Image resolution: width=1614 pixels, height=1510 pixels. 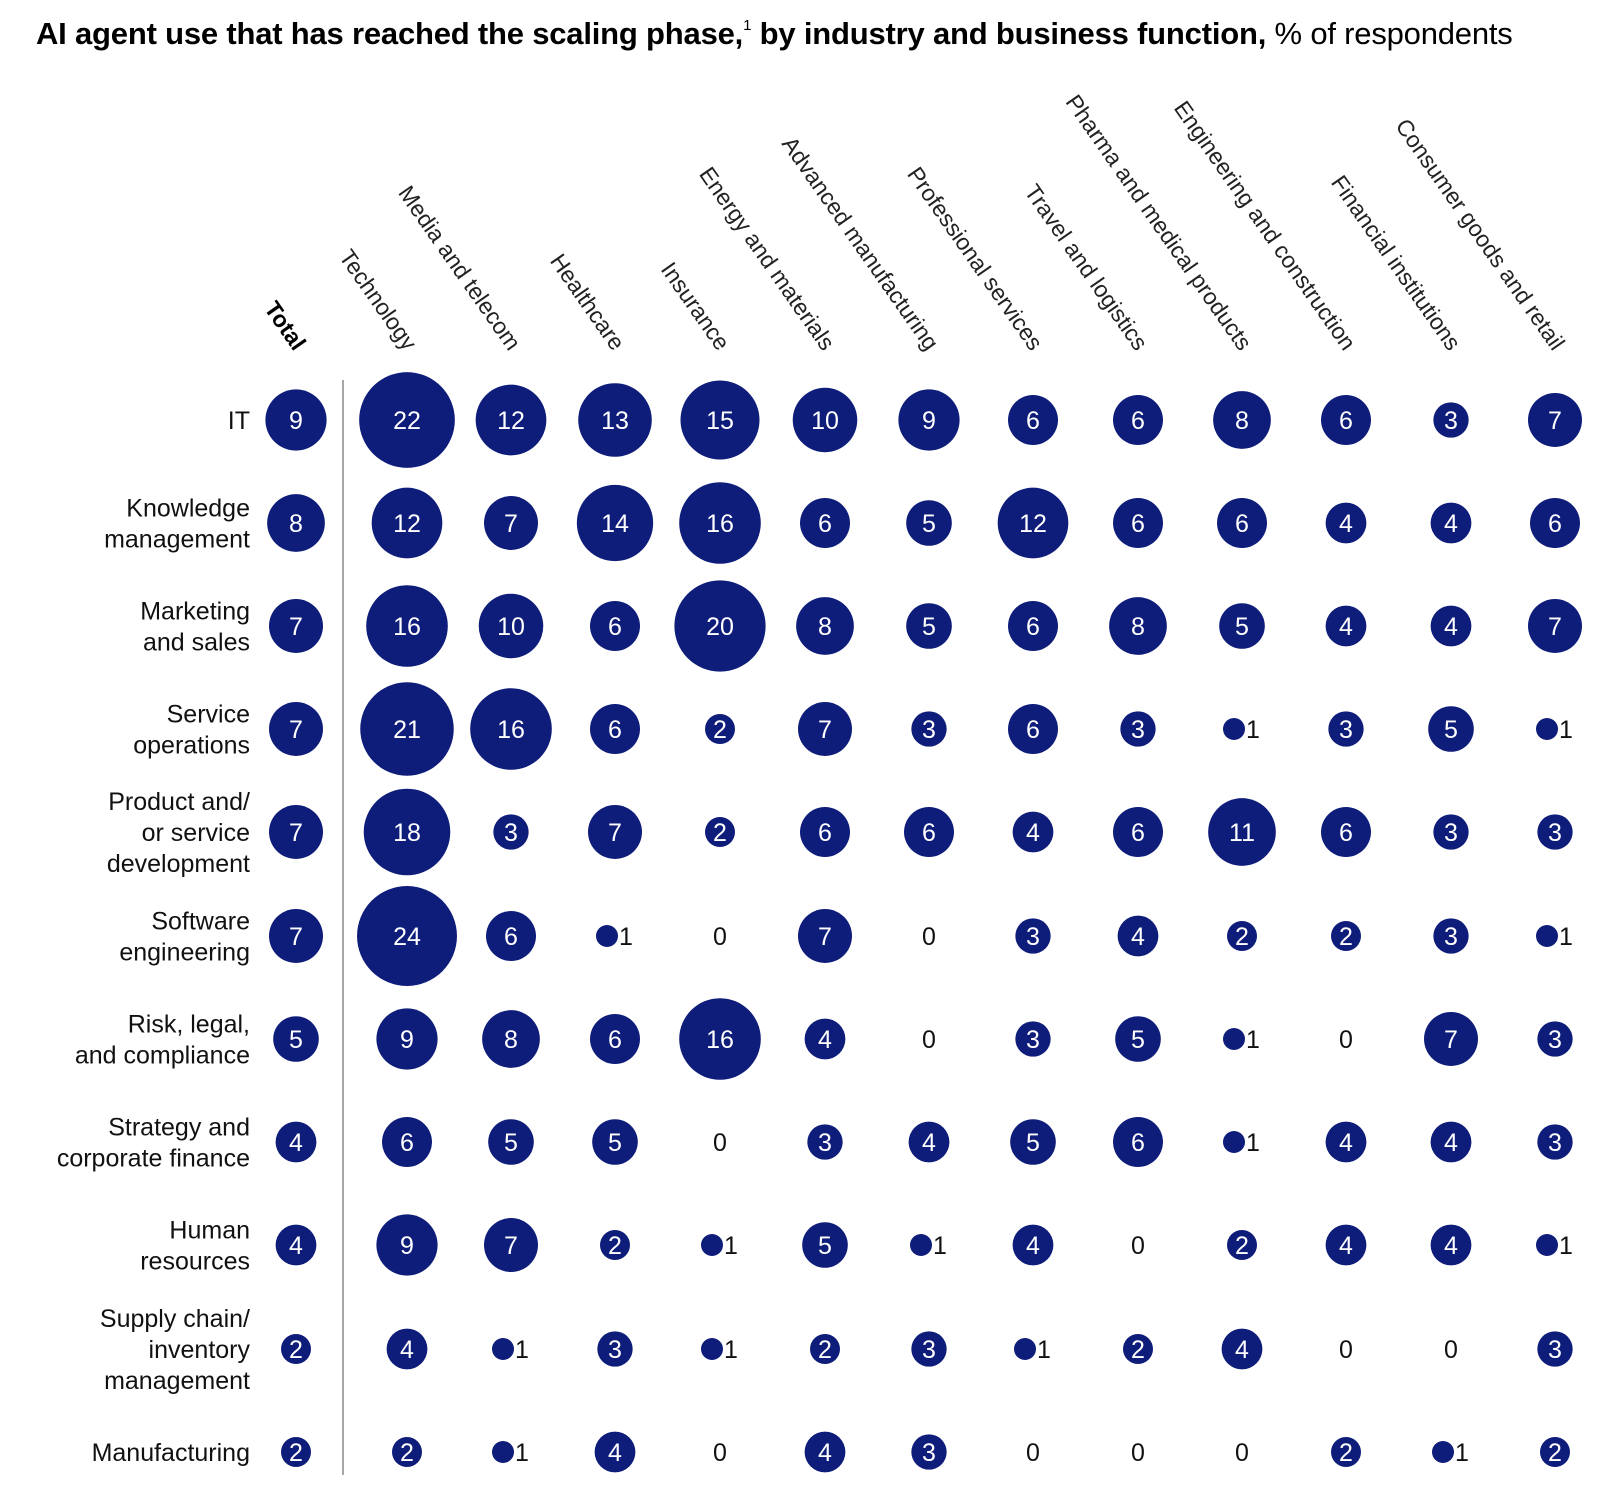 What do you see at coordinates (1555, 421) in the screenshot?
I see `bubble-value: 7` at bounding box center [1555, 421].